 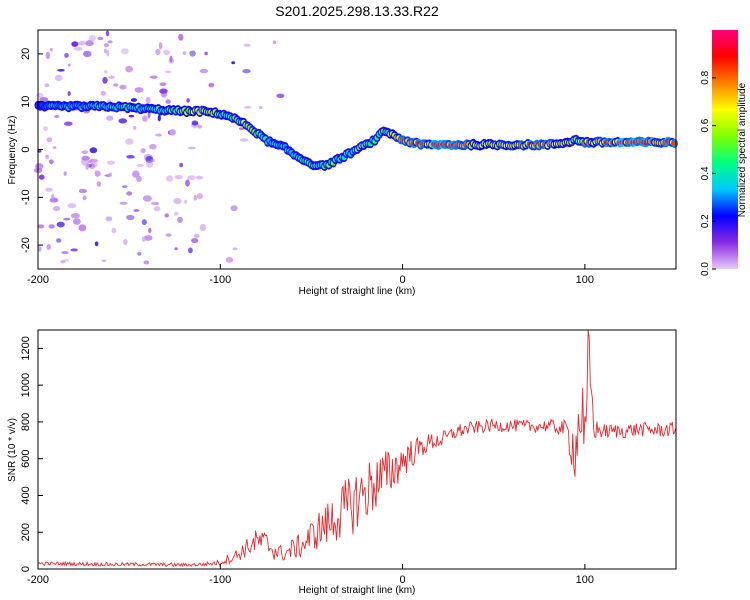 I want to click on y-tick-label: 1200, so click(x=26, y=348).